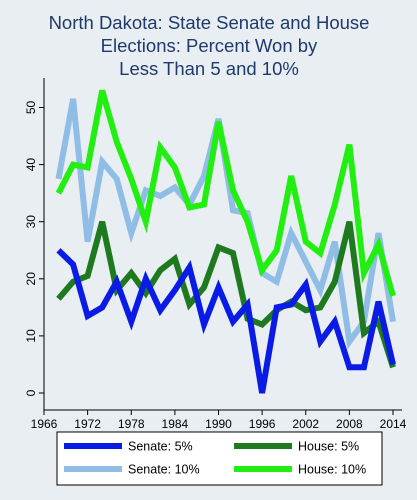 This screenshot has height=500, width=417. What do you see at coordinates (31, 336) in the screenshot?
I see `y-tick-label: 10` at bounding box center [31, 336].